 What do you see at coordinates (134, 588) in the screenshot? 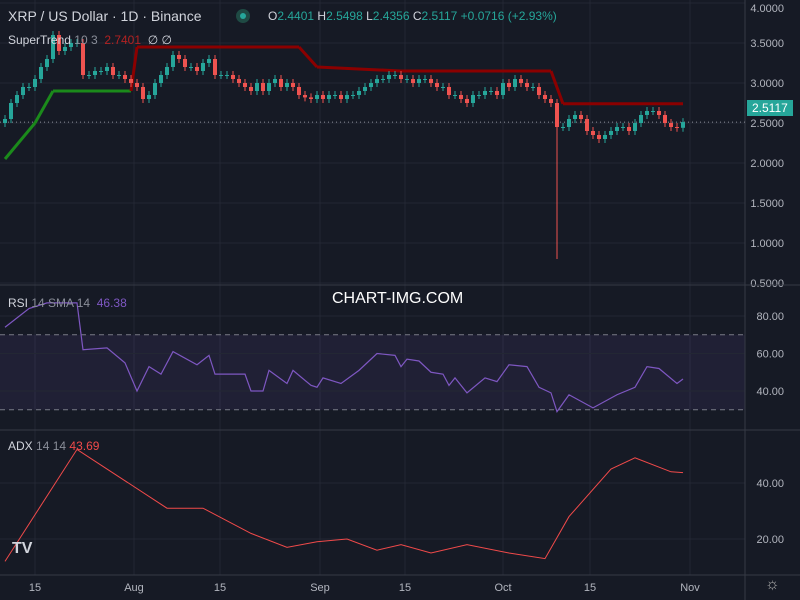
I see `time-tick-label: Aug` at bounding box center [134, 588].